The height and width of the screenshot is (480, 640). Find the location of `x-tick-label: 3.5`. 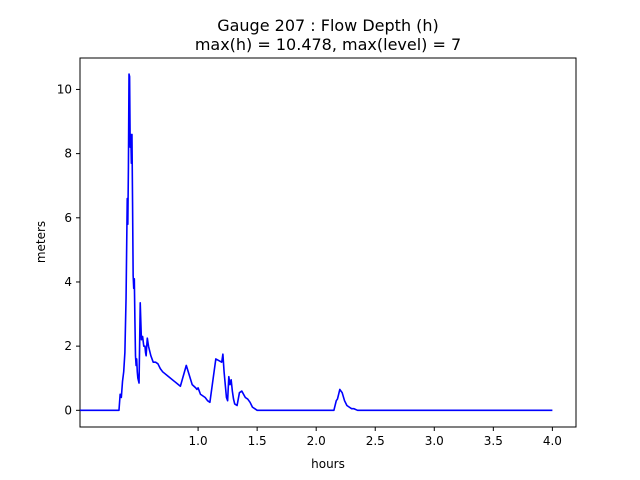

x-tick-label: 3.5 is located at coordinates (493, 441).